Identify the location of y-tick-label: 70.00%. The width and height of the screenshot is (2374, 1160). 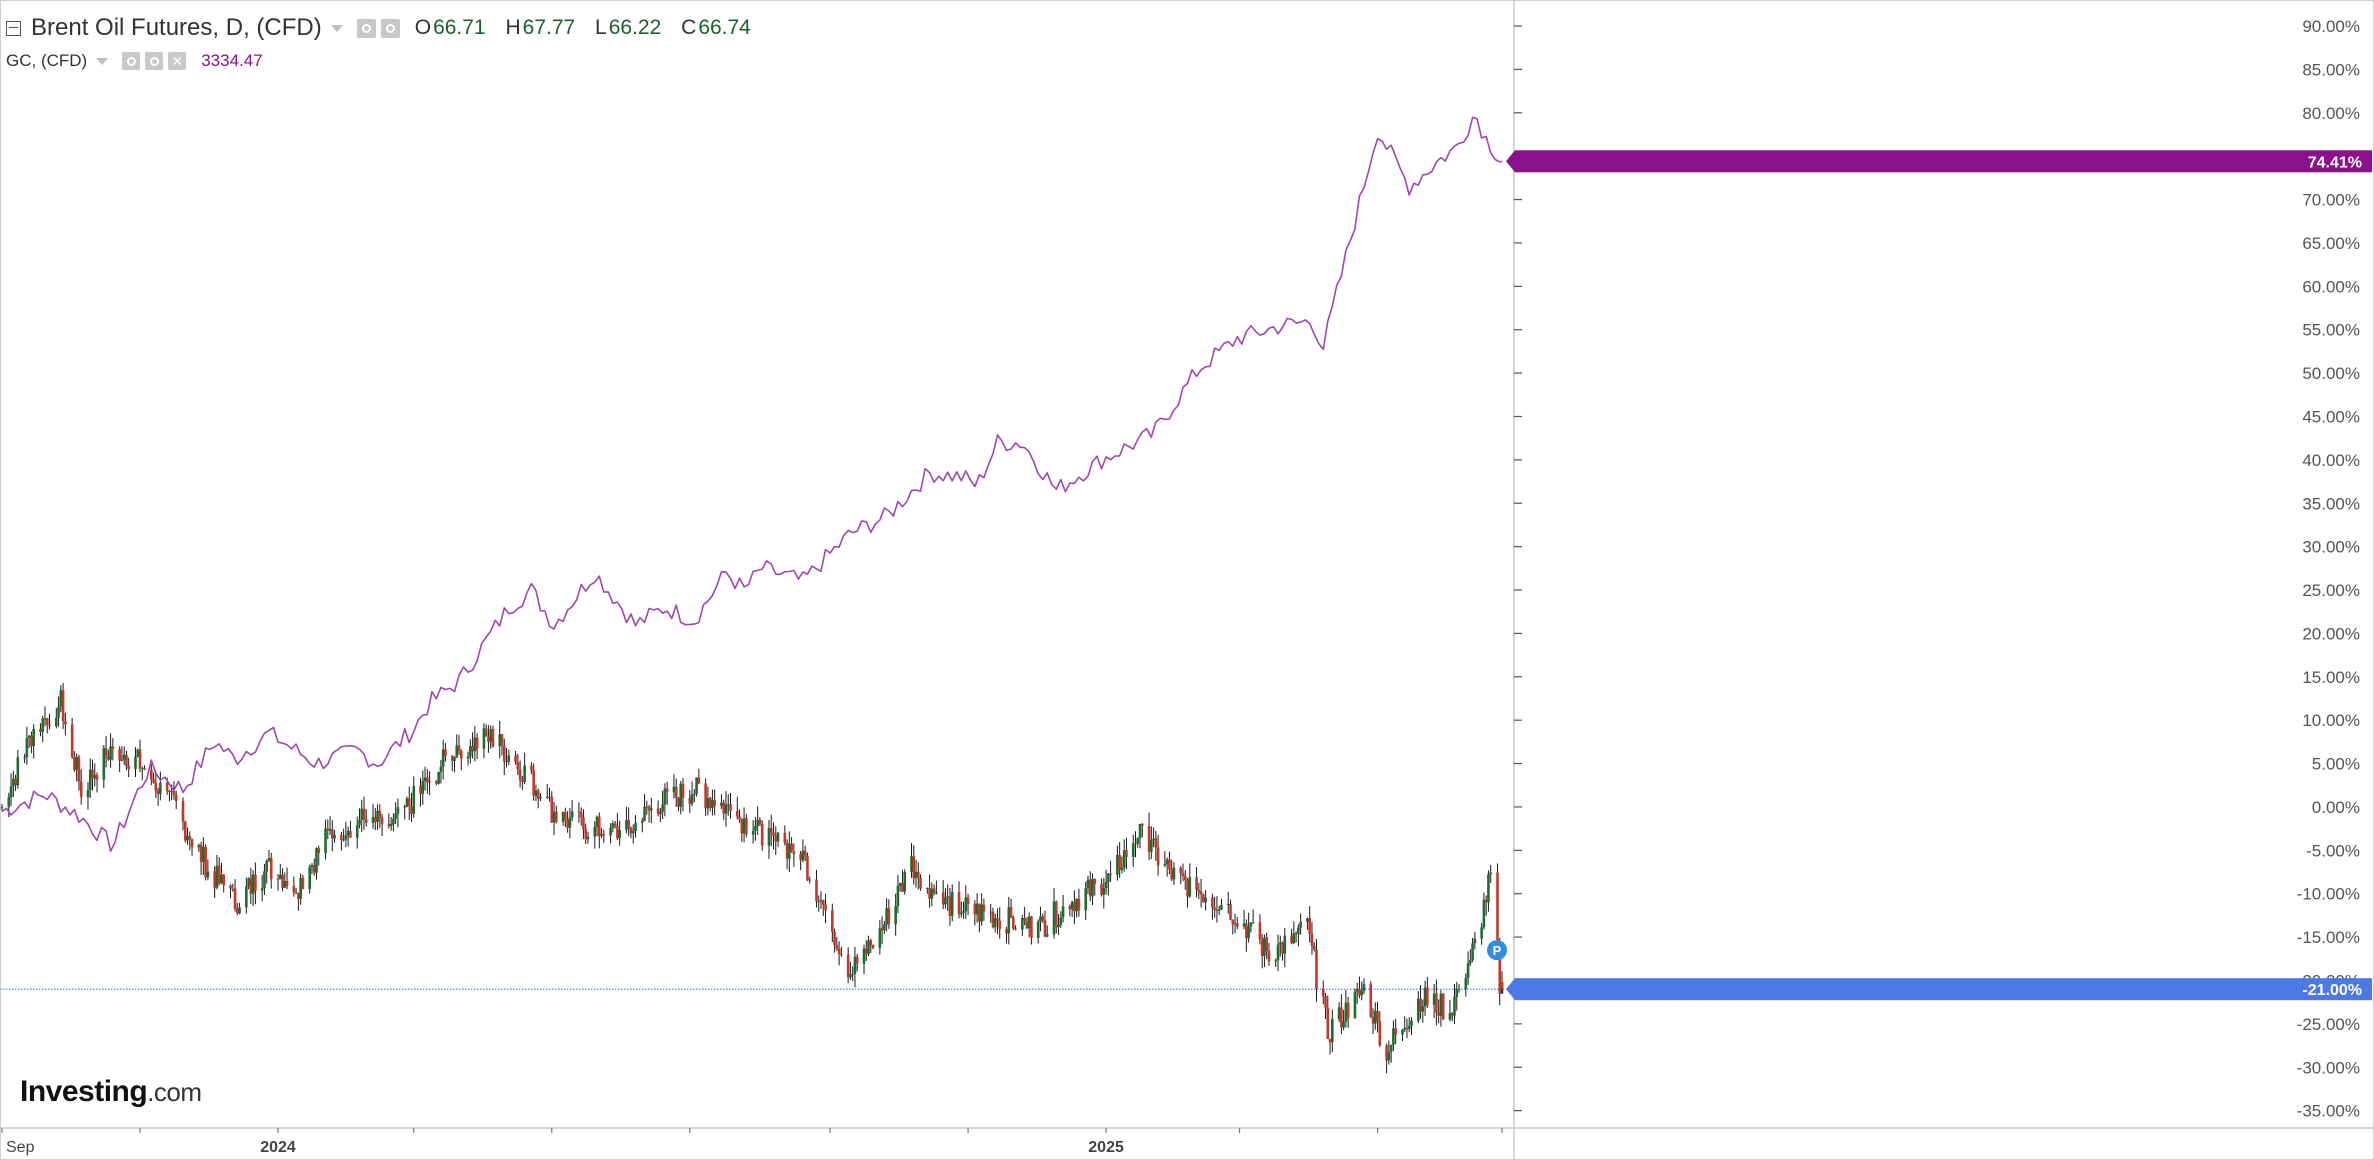
(2331, 200).